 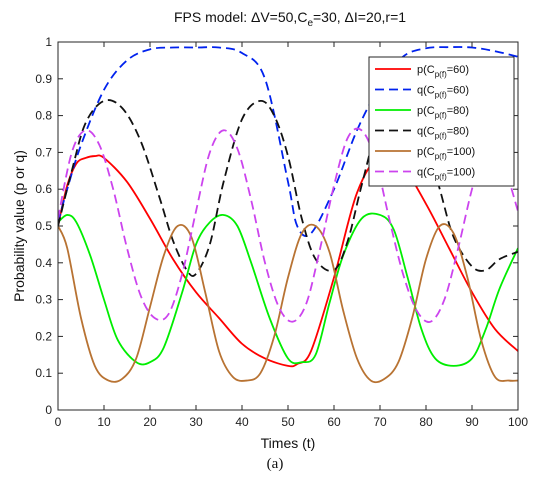 I want to click on legend-label-3: p(Cp(f)=80), so click(x=443, y=112).